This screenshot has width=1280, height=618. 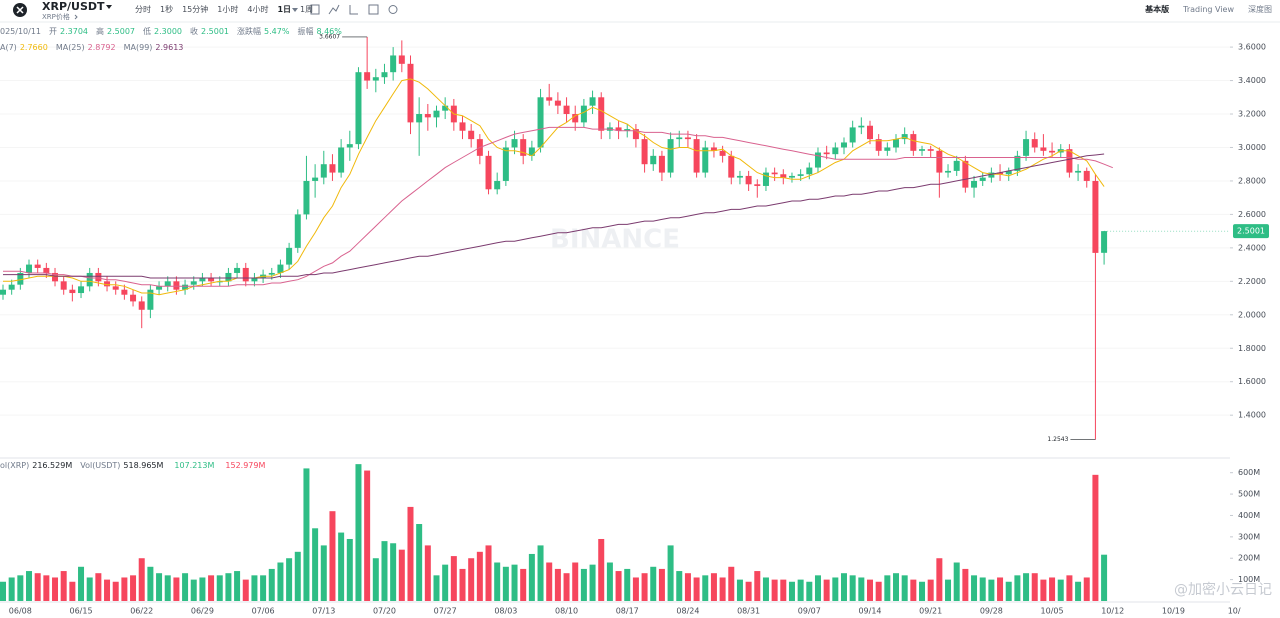 I want to click on ma-legend: A(7) 2.7660 MA(25) 2.8792 MA(99) 2.9613, so click(x=91, y=47).